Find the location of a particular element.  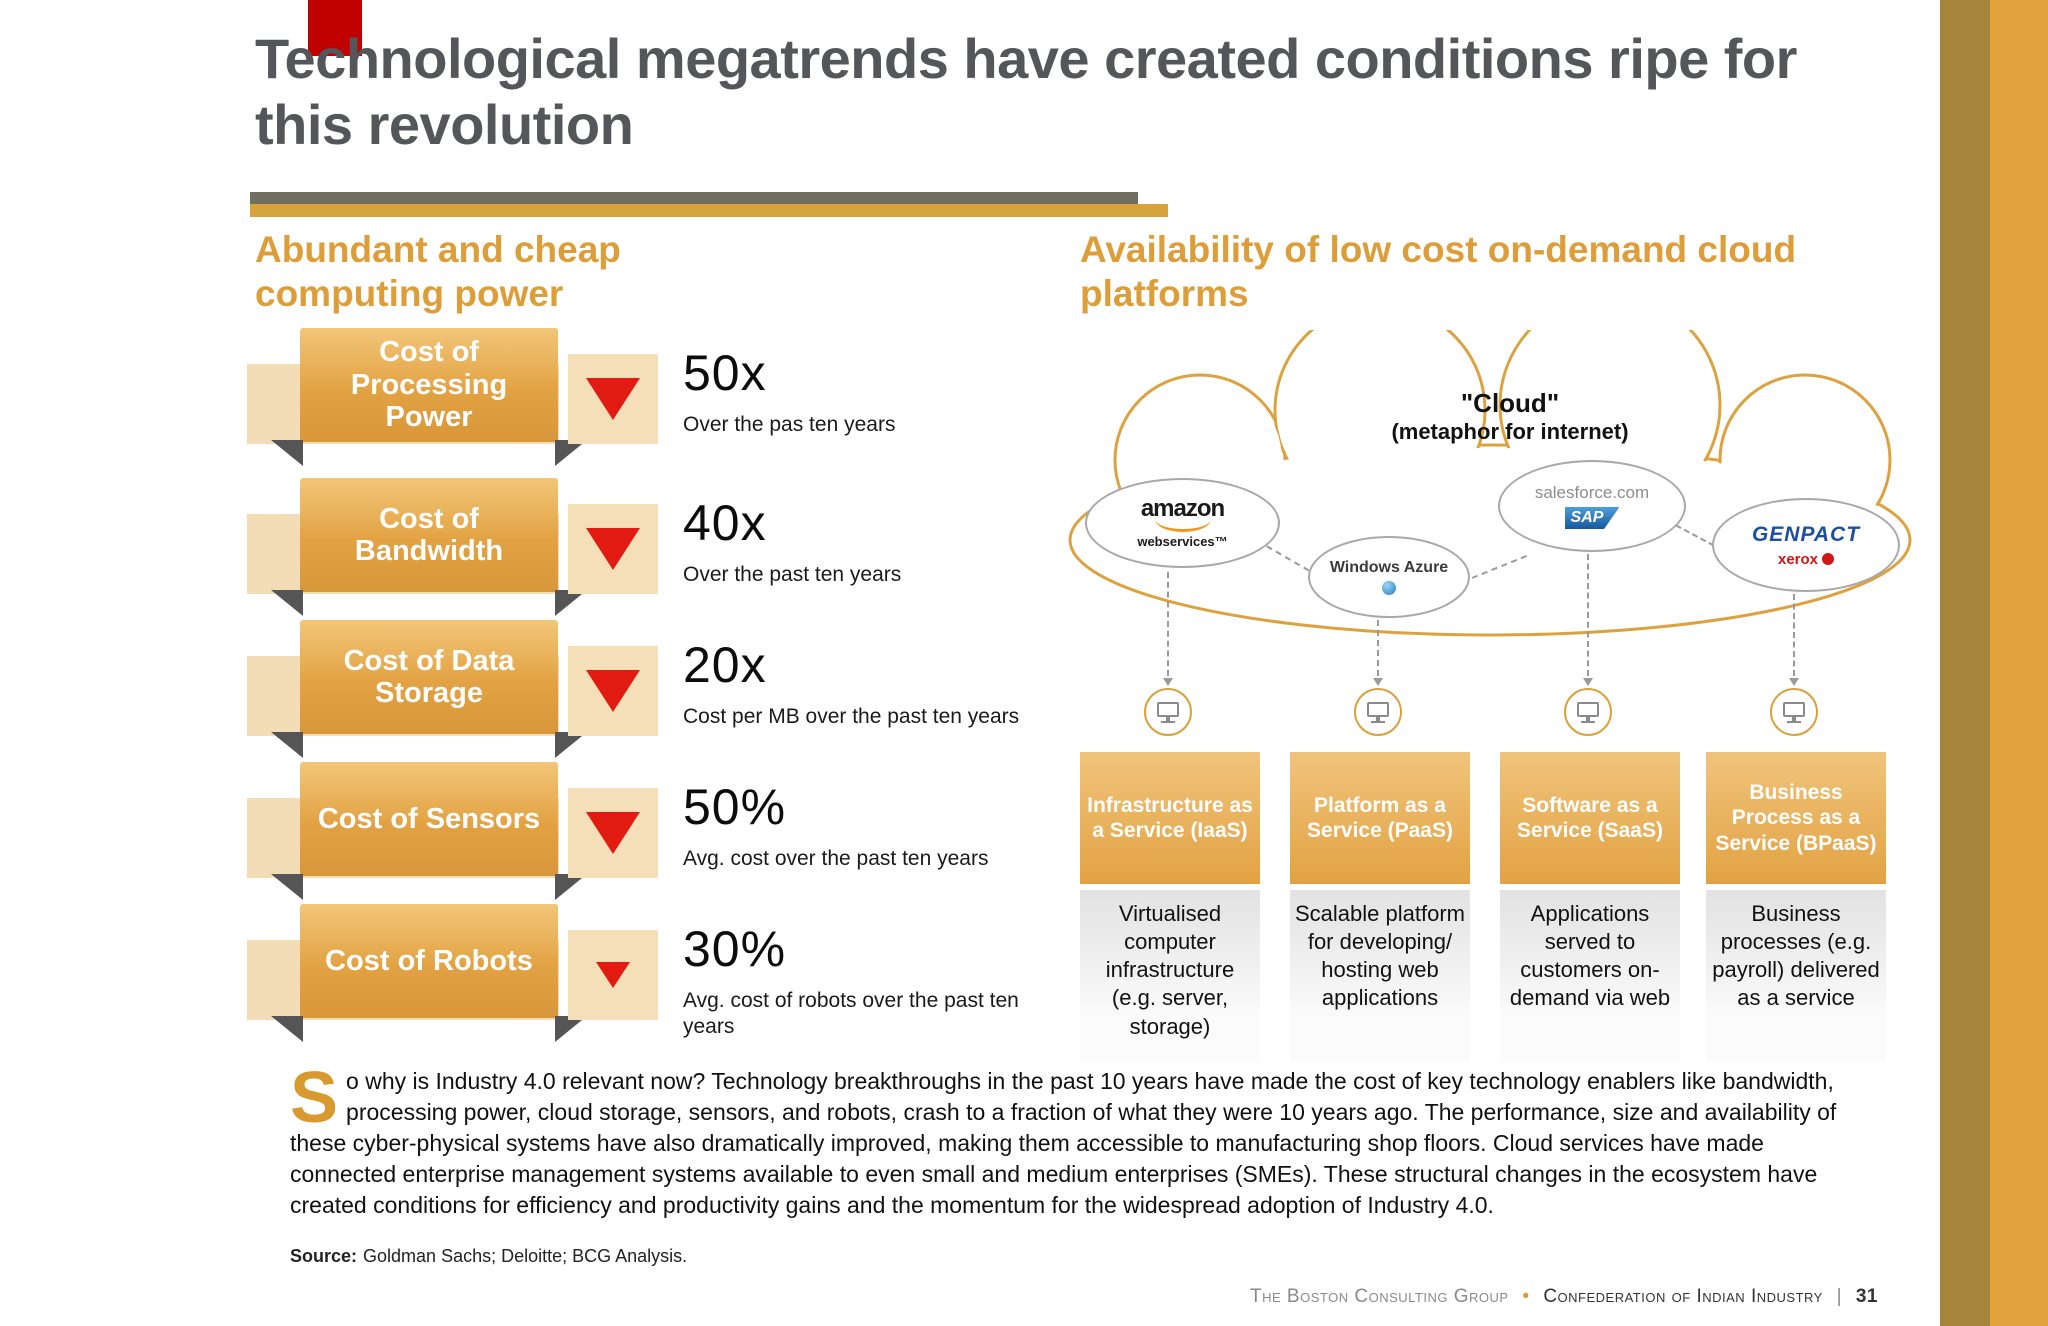

cloud-label-line1: "Cloud" is located at coordinates (1510, 403).